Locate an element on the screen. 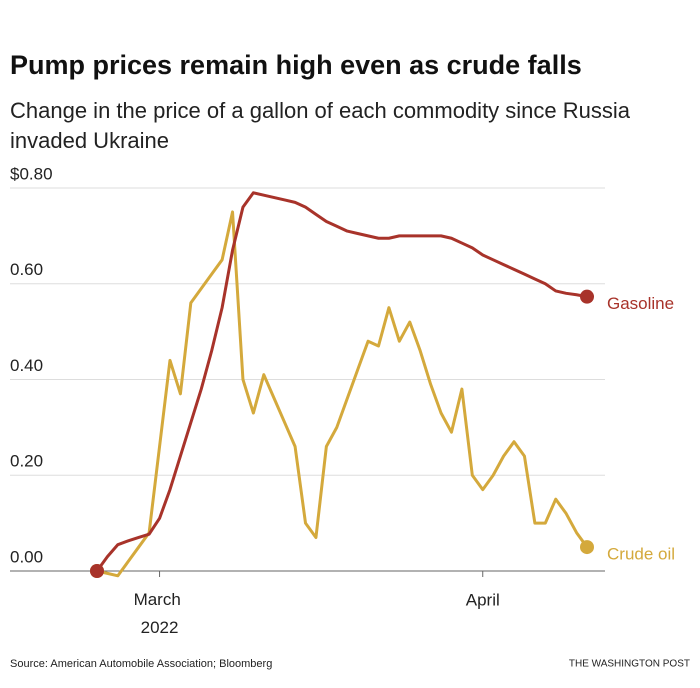 This screenshot has height=688, width=700. x-tick-label: March 2022 is located at coordinates (160, 613).